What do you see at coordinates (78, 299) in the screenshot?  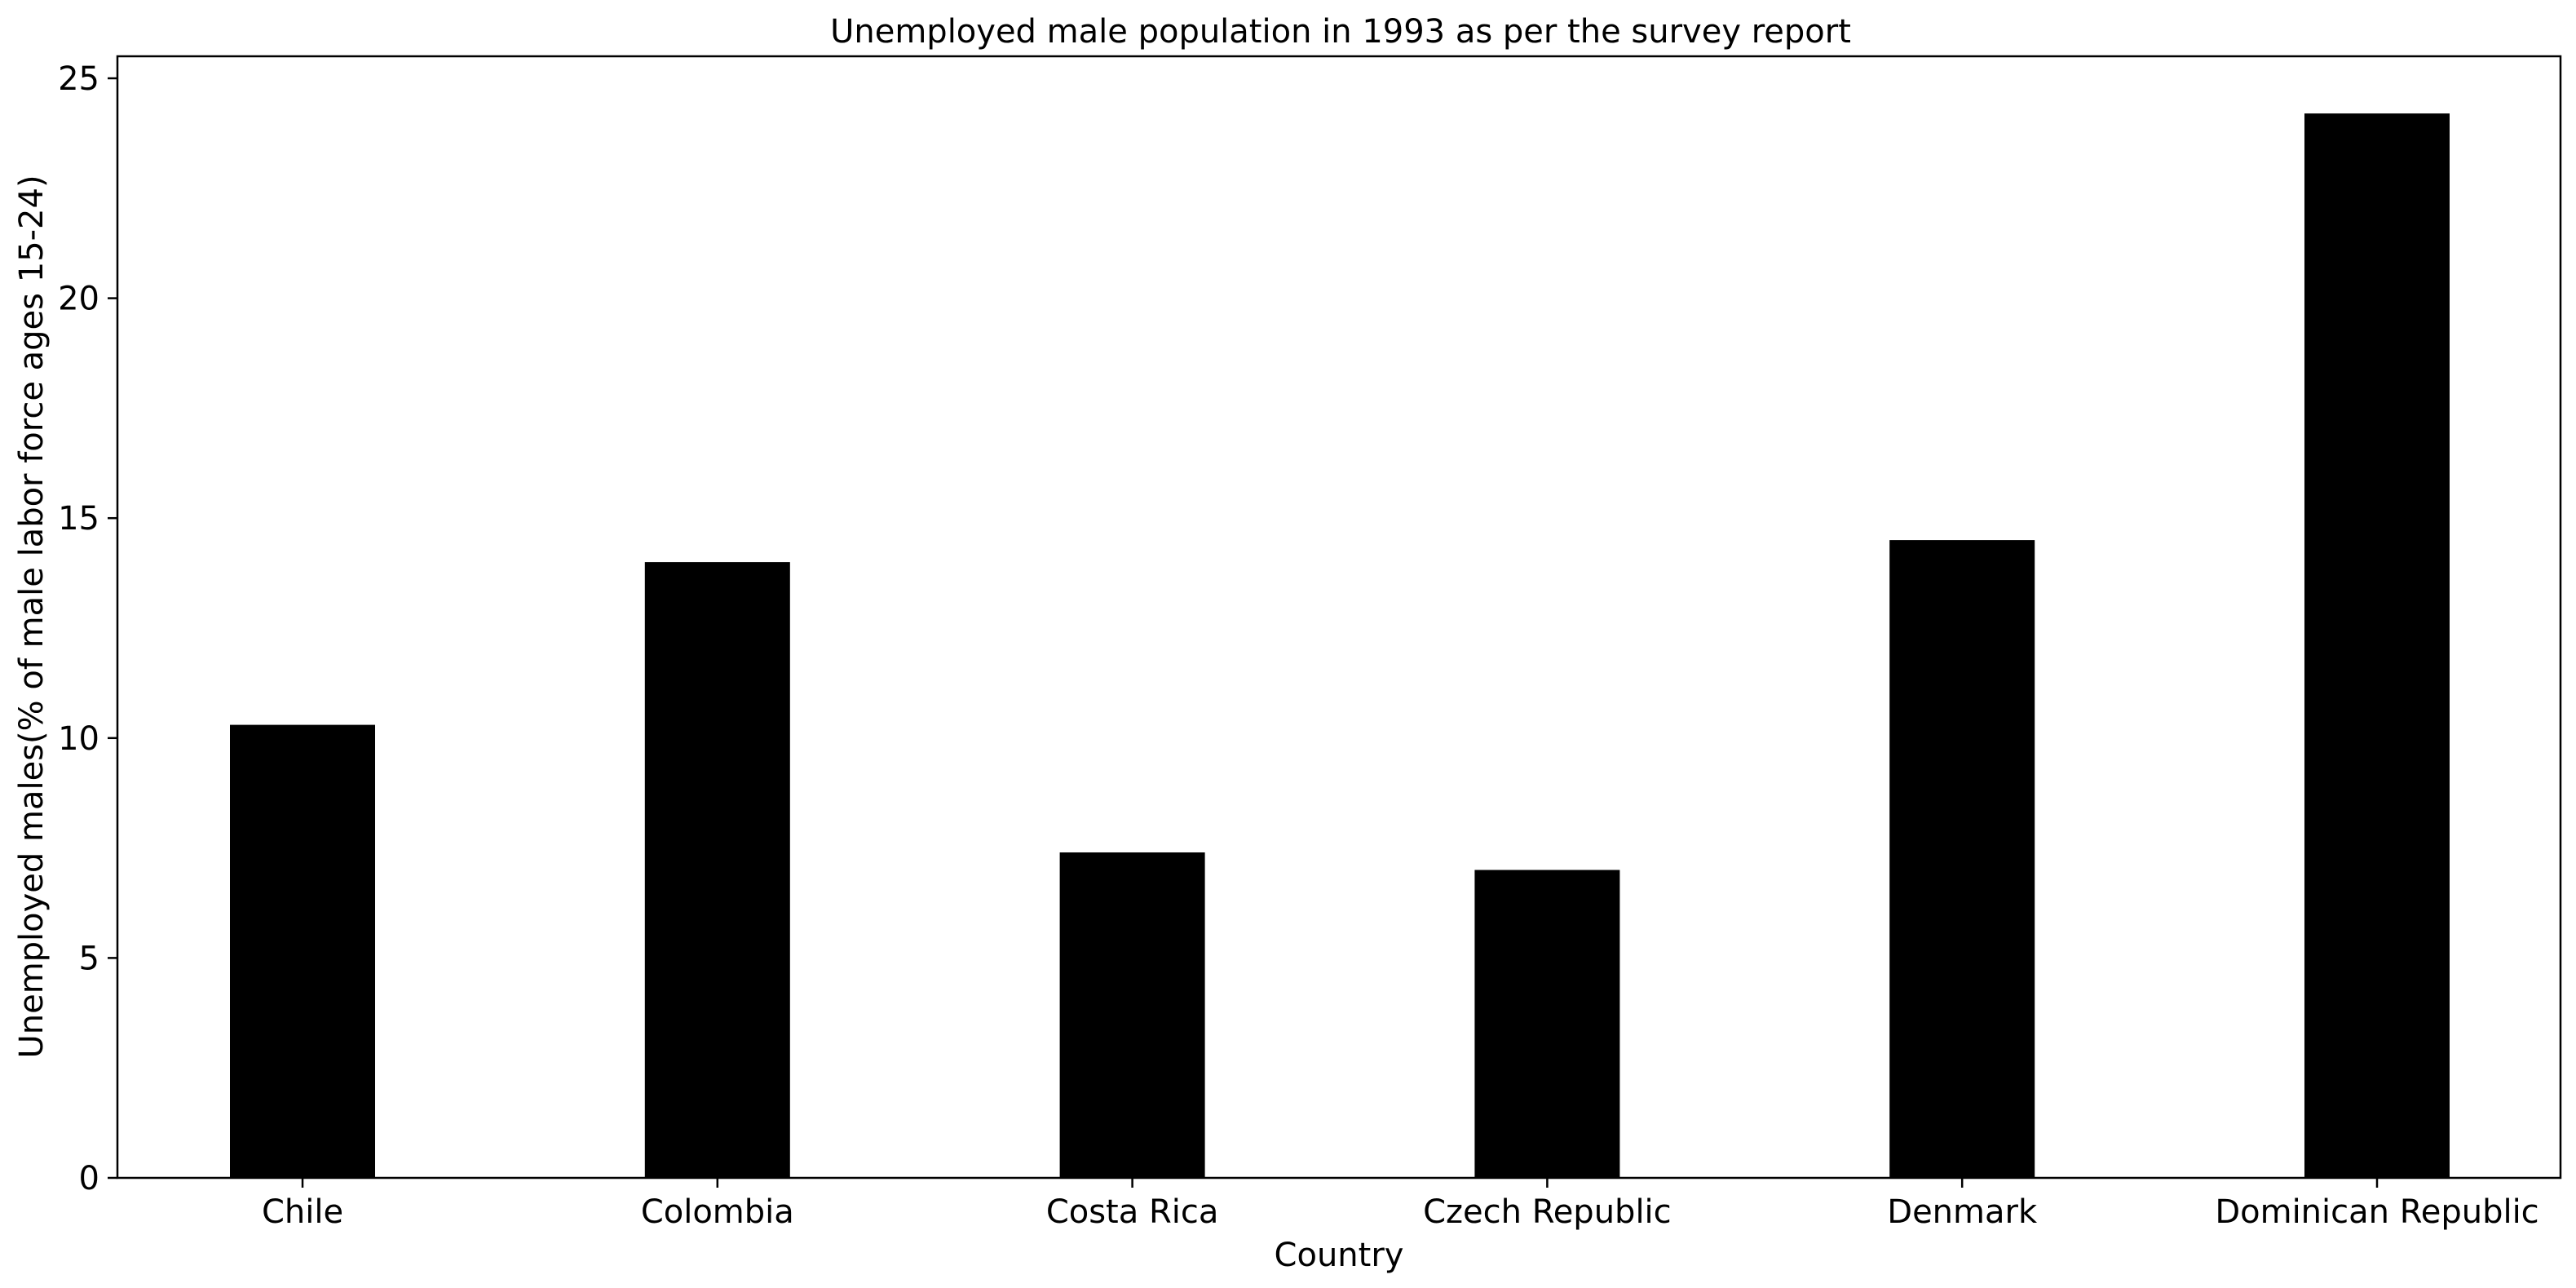 I see `y-tick-label: 20` at bounding box center [78, 299].